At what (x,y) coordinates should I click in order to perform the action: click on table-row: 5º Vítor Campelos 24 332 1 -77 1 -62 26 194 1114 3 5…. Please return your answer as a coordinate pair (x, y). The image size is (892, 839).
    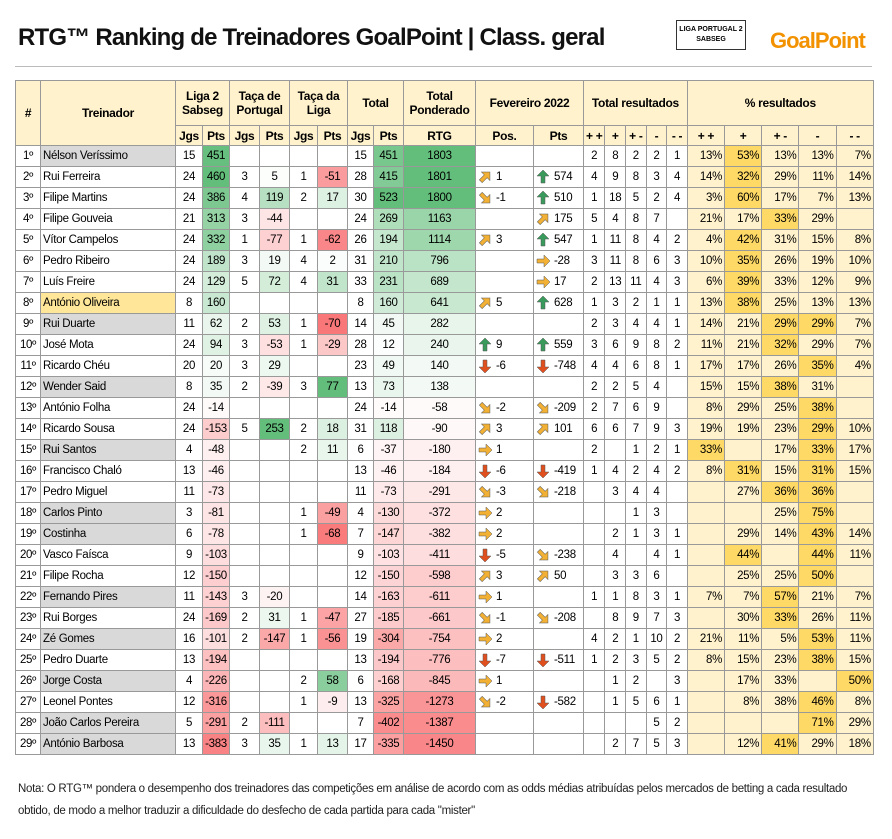
    Looking at the image, I should click on (444, 240).